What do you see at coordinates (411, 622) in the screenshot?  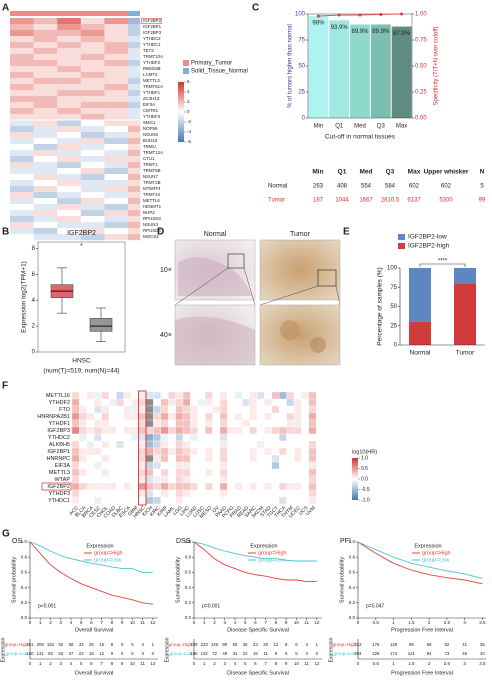 I see `x-tick-label: 1.5` at bounding box center [411, 622].